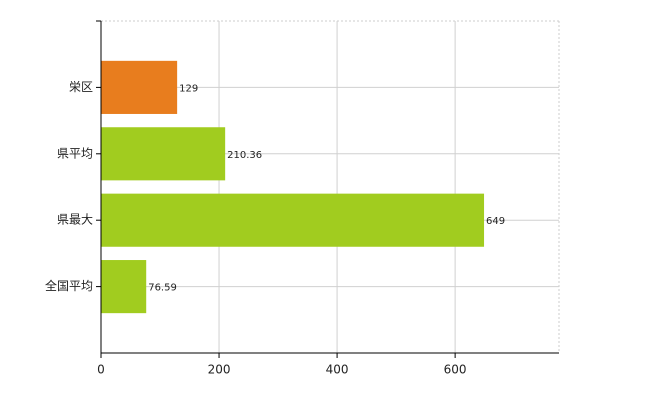 Image resolution: width=650 pixels, height=400 pixels. What do you see at coordinates (162, 288) in the screenshot?
I see `value-label: 76.59` at bounding box center [162, 288].